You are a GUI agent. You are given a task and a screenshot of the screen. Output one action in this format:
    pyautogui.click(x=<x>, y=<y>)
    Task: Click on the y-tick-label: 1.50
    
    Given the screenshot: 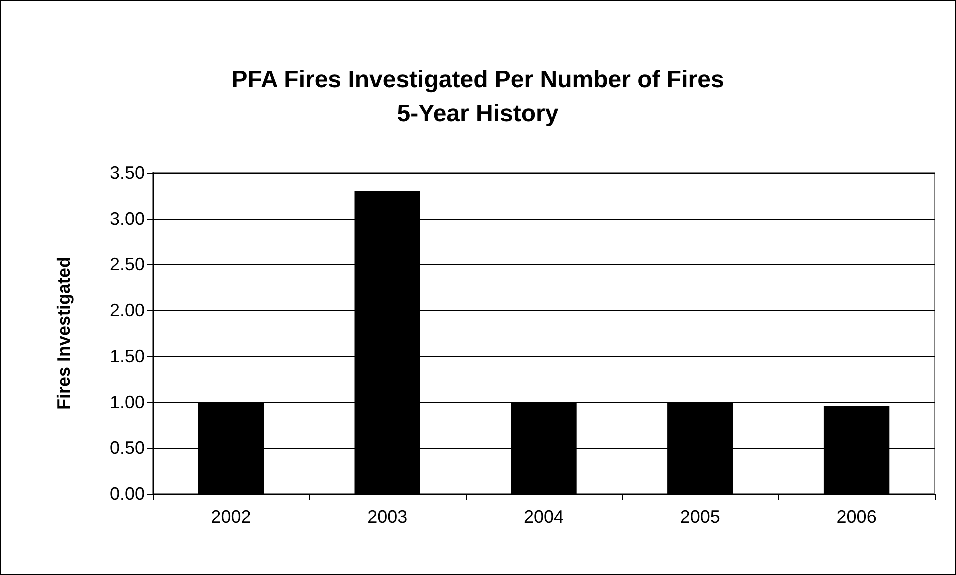 What is the action you would take?
    pyautogui.click(x=127, y=356)
    